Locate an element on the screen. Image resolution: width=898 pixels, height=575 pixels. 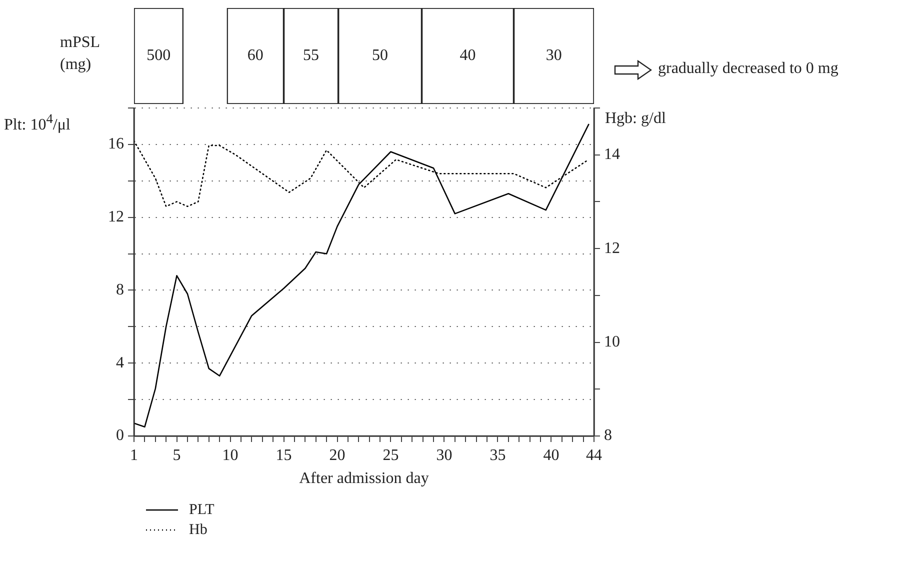
y-tick-label: 16 is located at coordinates (116, 144).